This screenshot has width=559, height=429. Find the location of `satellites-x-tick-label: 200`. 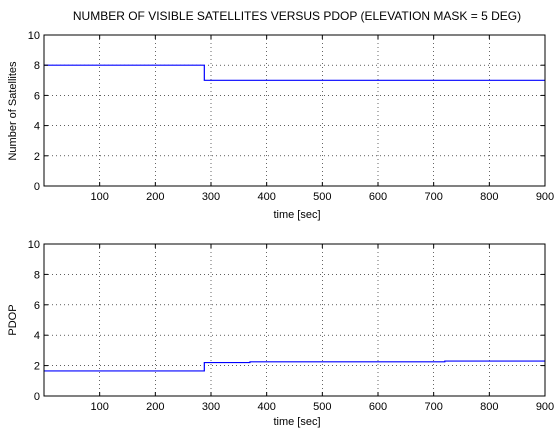

satellites-x-tick-label: 200 is located at coordinates (155, 197).